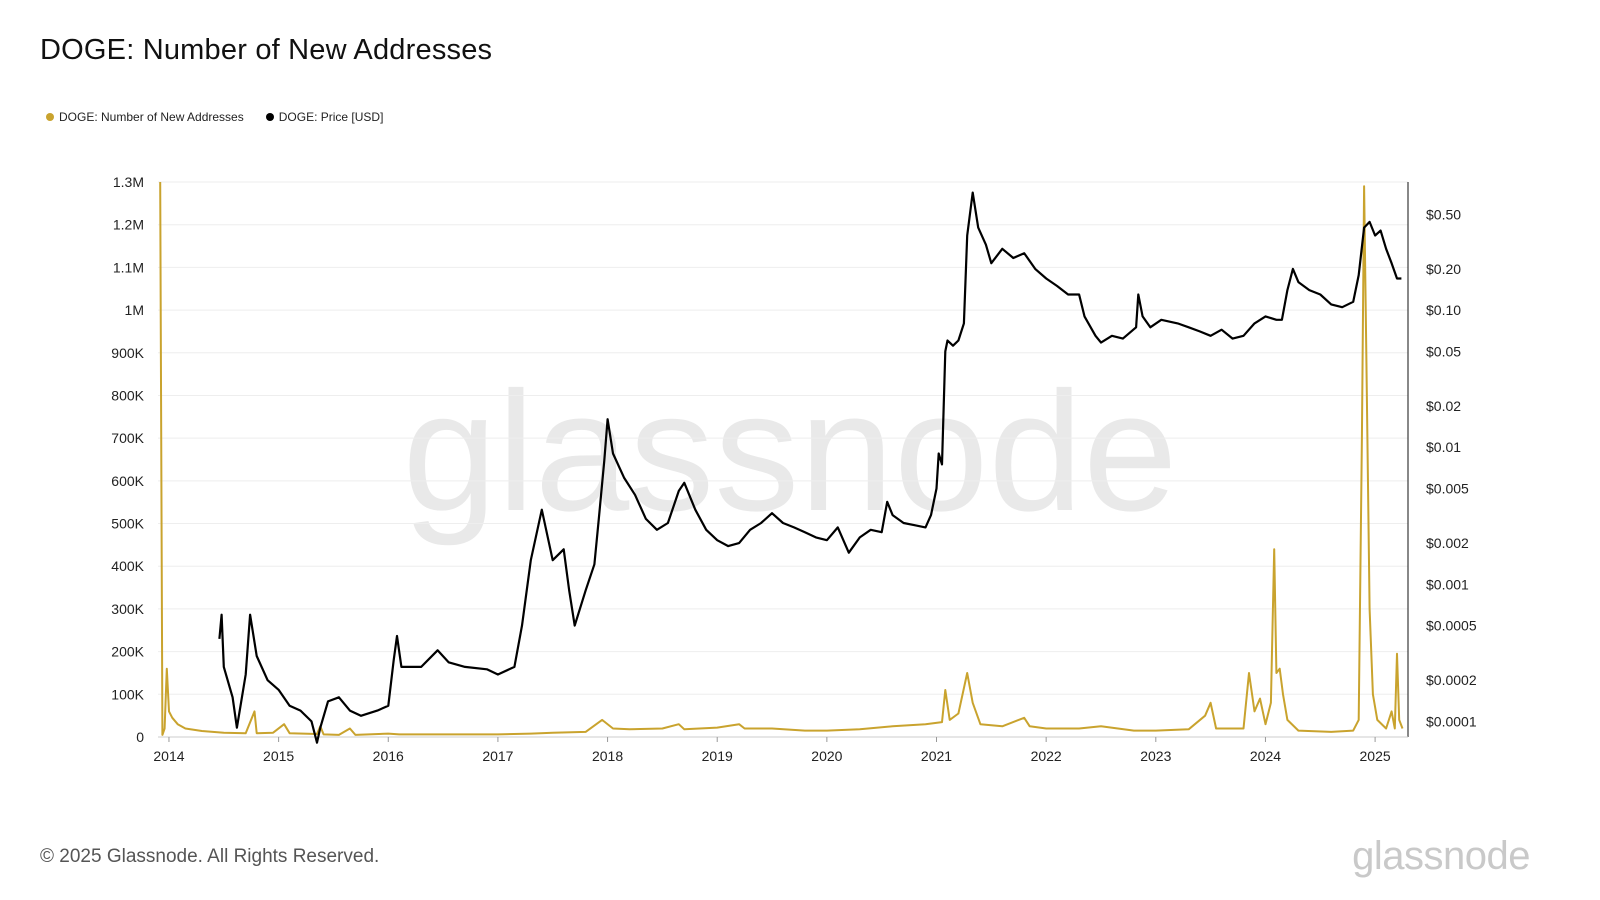  What do you see at coordinates (497, 756) in the screenshot?
I see `x-tick-label: 2017` at bounding box center [497, 756].